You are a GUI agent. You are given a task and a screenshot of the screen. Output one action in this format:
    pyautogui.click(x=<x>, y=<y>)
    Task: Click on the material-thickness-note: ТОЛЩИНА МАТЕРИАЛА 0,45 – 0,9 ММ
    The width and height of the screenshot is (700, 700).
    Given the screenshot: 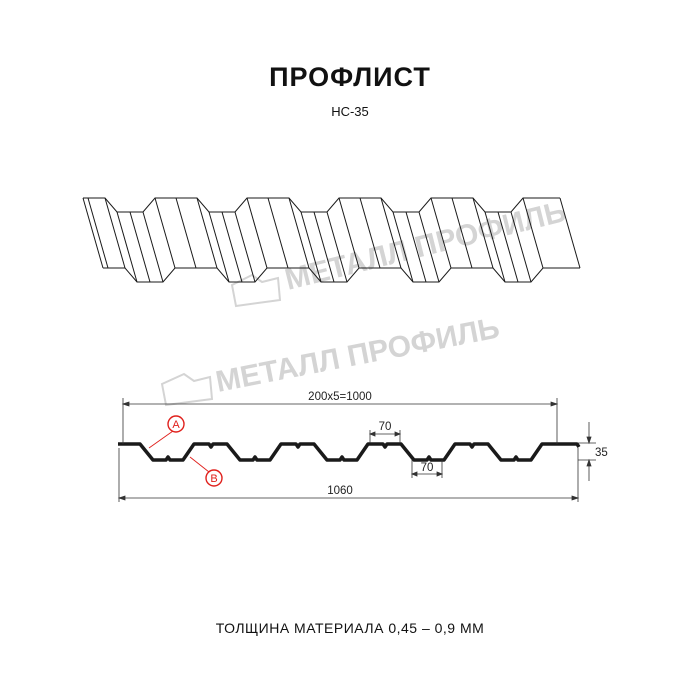 What is the action you would take?
    pyautogui.click(x=350, y=628)
    